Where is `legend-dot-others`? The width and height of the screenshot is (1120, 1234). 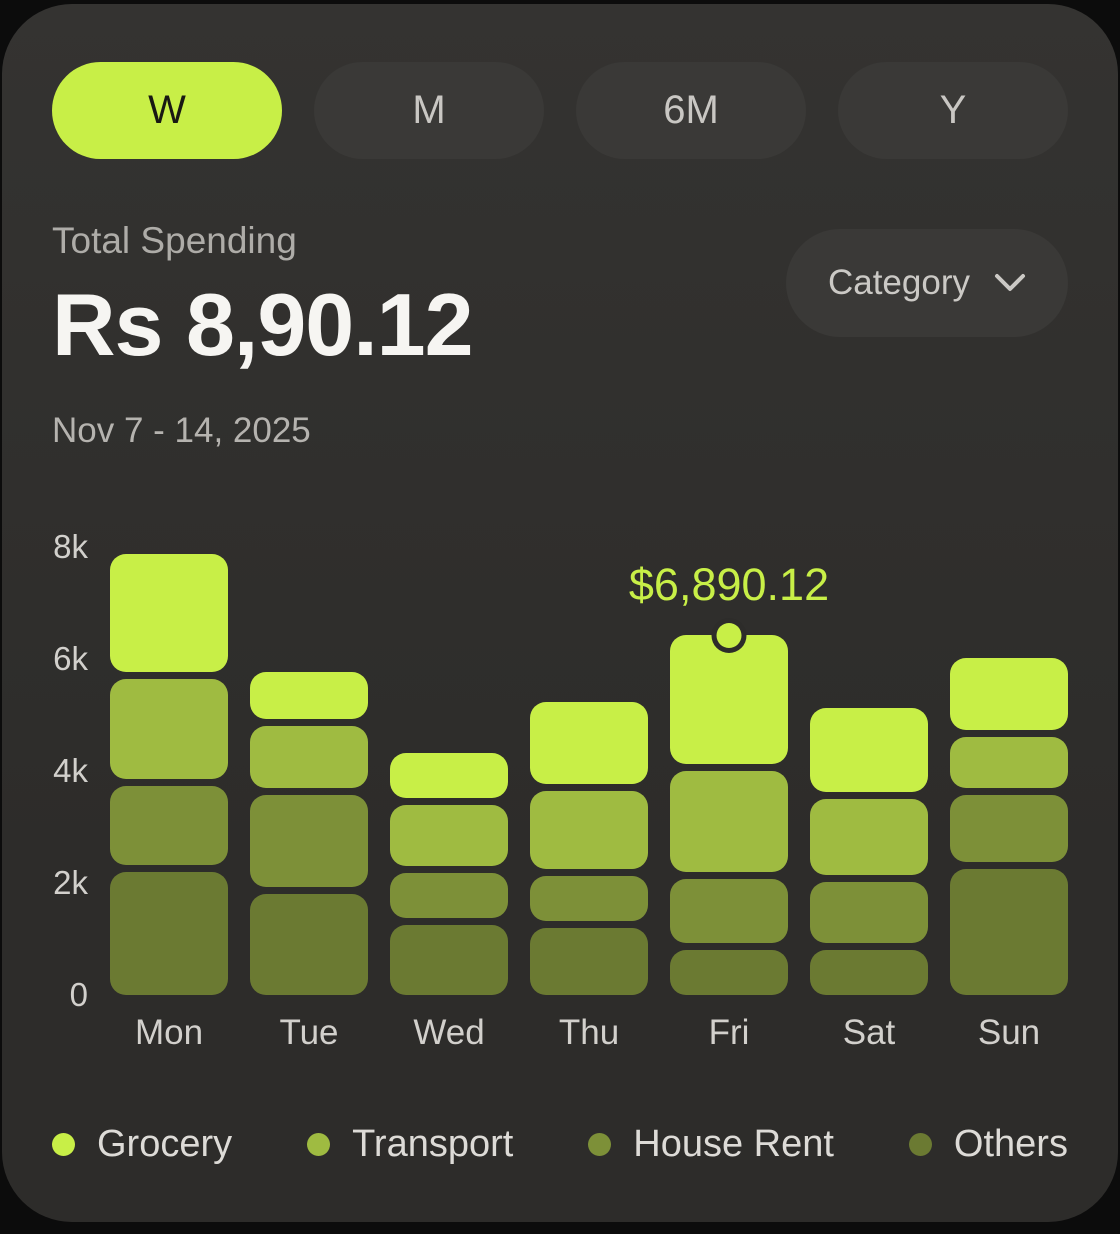 legend-dot-others is located at coordinates (920, 1144).